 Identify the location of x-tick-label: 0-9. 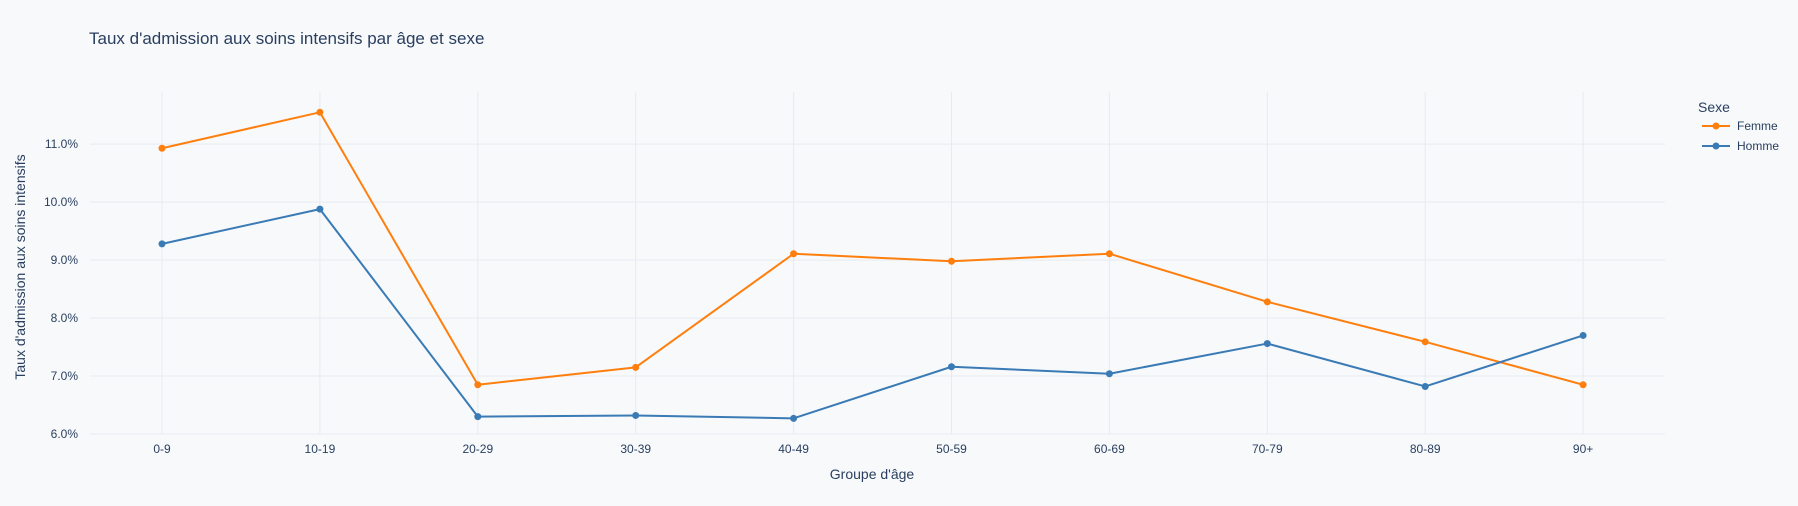
(162, 449).